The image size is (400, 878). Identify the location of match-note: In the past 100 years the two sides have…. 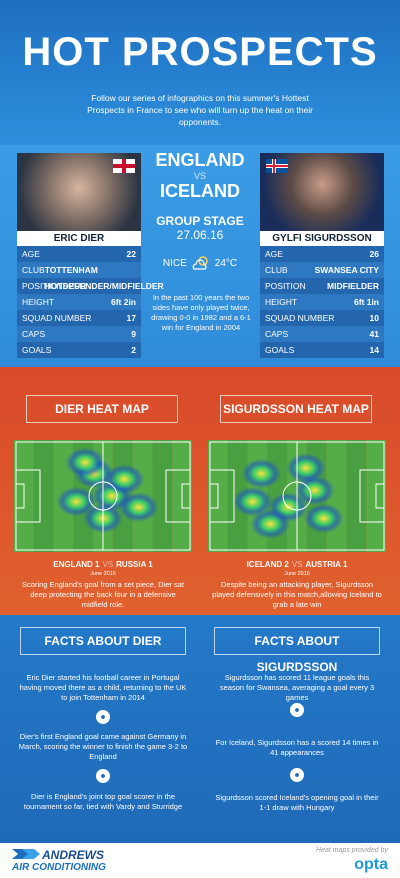
(201, 312).